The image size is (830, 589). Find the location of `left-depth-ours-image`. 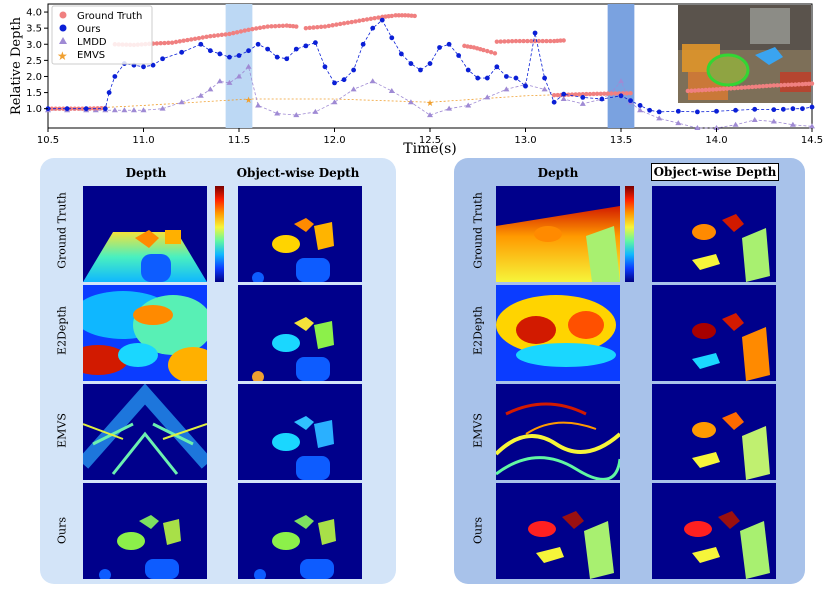

left-depth-ours-image is located at coordinates (145, 531).